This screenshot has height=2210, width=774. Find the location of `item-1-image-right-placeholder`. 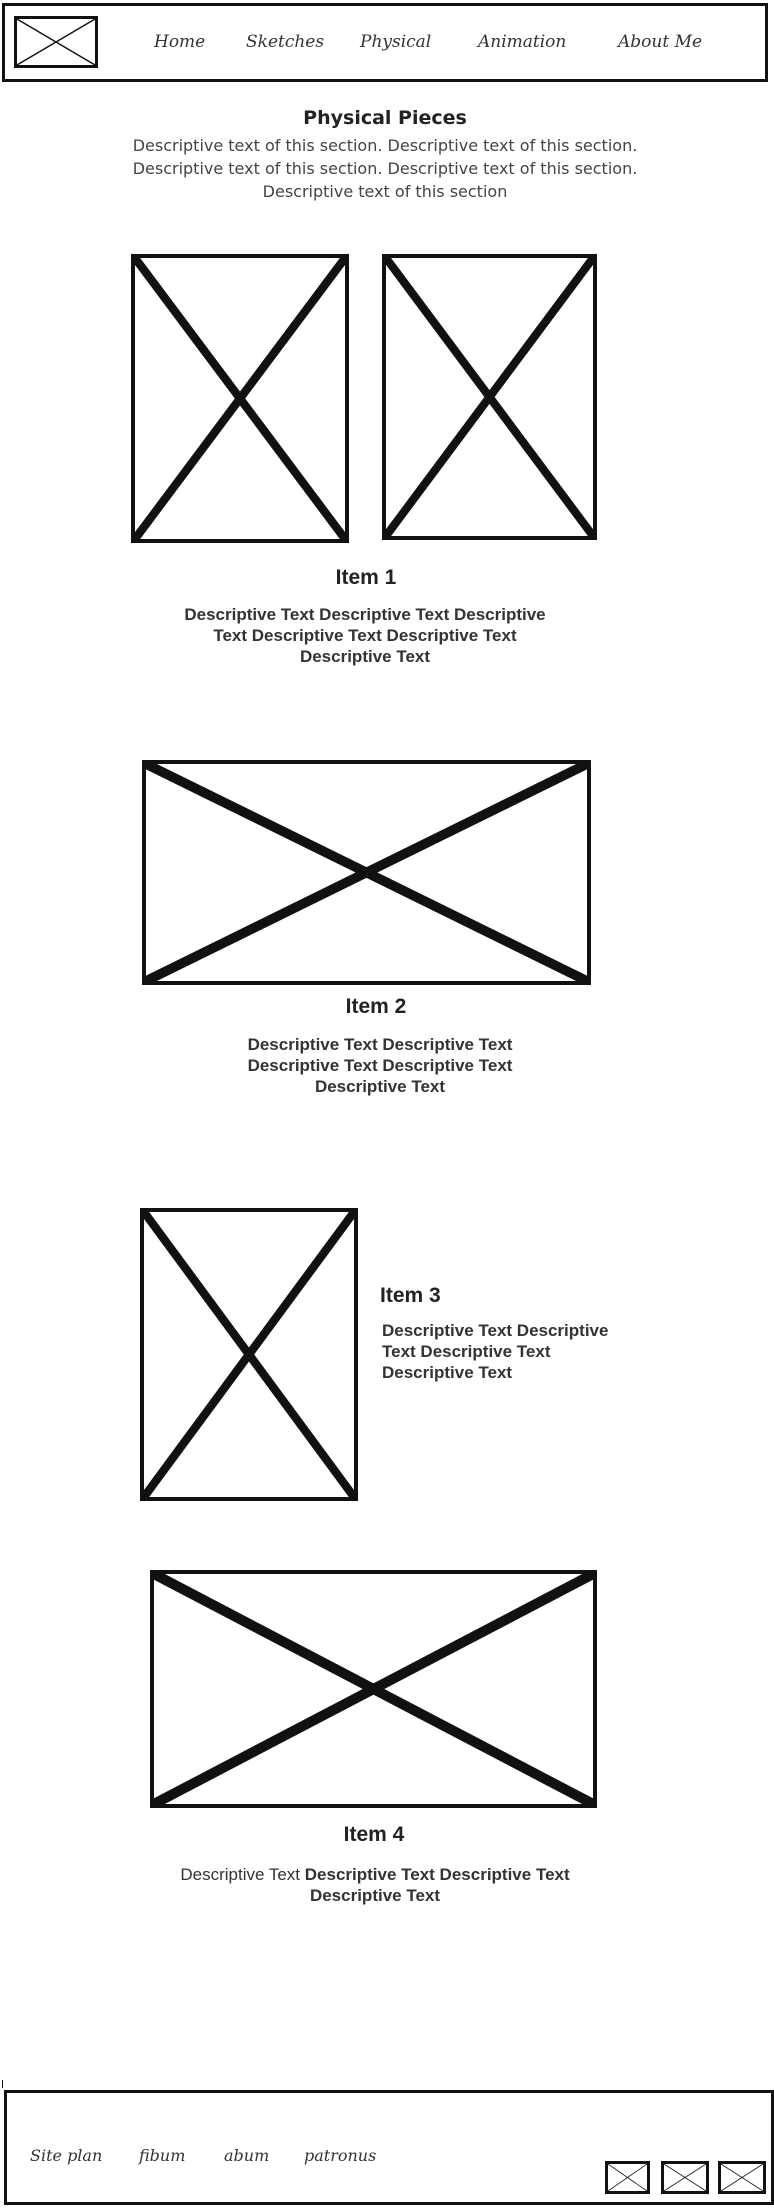

item-1-image-right-placeholder is located at coordinates (489, 397).